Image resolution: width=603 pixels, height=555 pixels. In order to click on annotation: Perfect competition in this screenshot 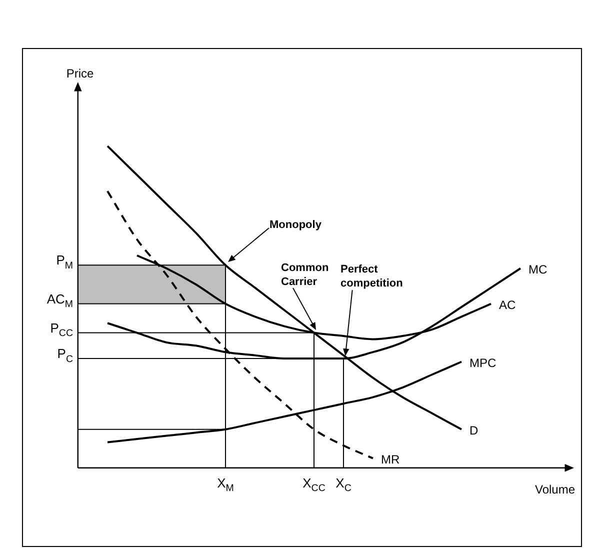, I will do `click(372, 277)`.